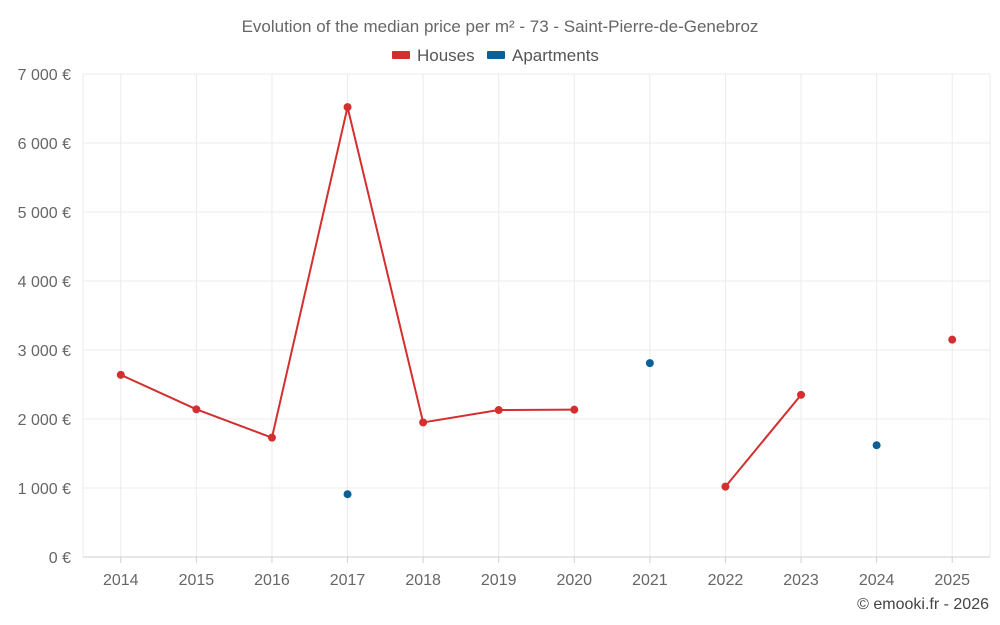 The height and width of the screenshot is (625, 1000). Describe the element at coordinates (650, 580) in the screenshot. I see `x-tick-label: 2021` at that location.